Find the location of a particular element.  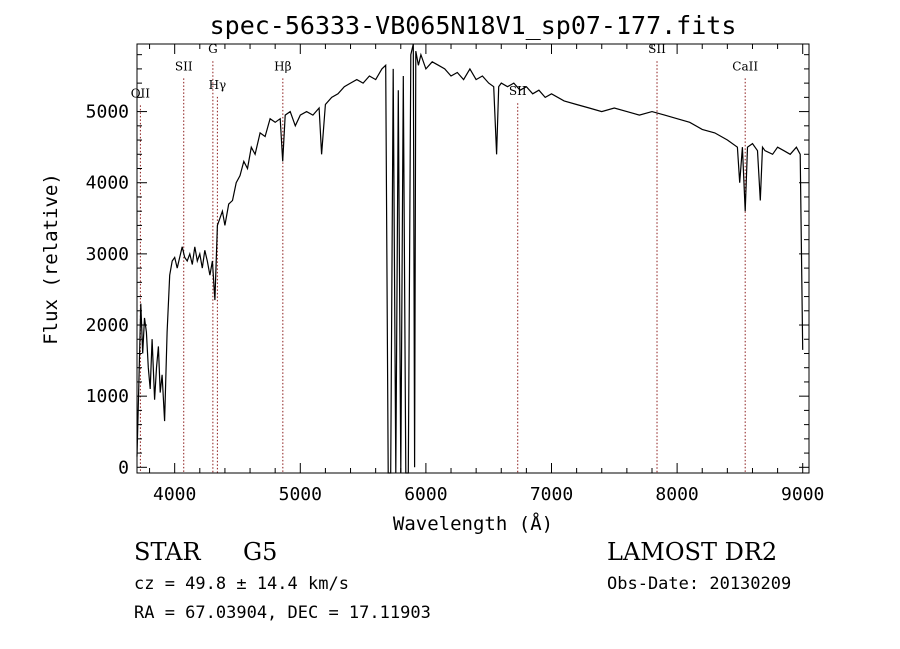

y-axis-label: Flux (relative) is located at coordinates (51, 259).